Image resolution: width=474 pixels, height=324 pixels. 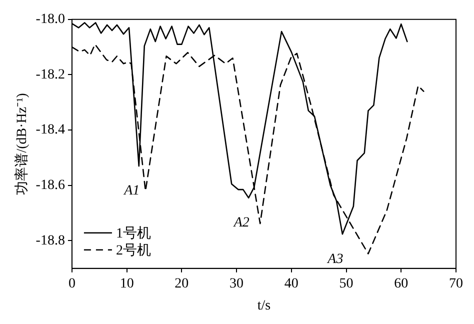 What do you see at coordinates (335, 259) in the screenshot?
I see `annotation: A3` at bounding box center [335, 259].